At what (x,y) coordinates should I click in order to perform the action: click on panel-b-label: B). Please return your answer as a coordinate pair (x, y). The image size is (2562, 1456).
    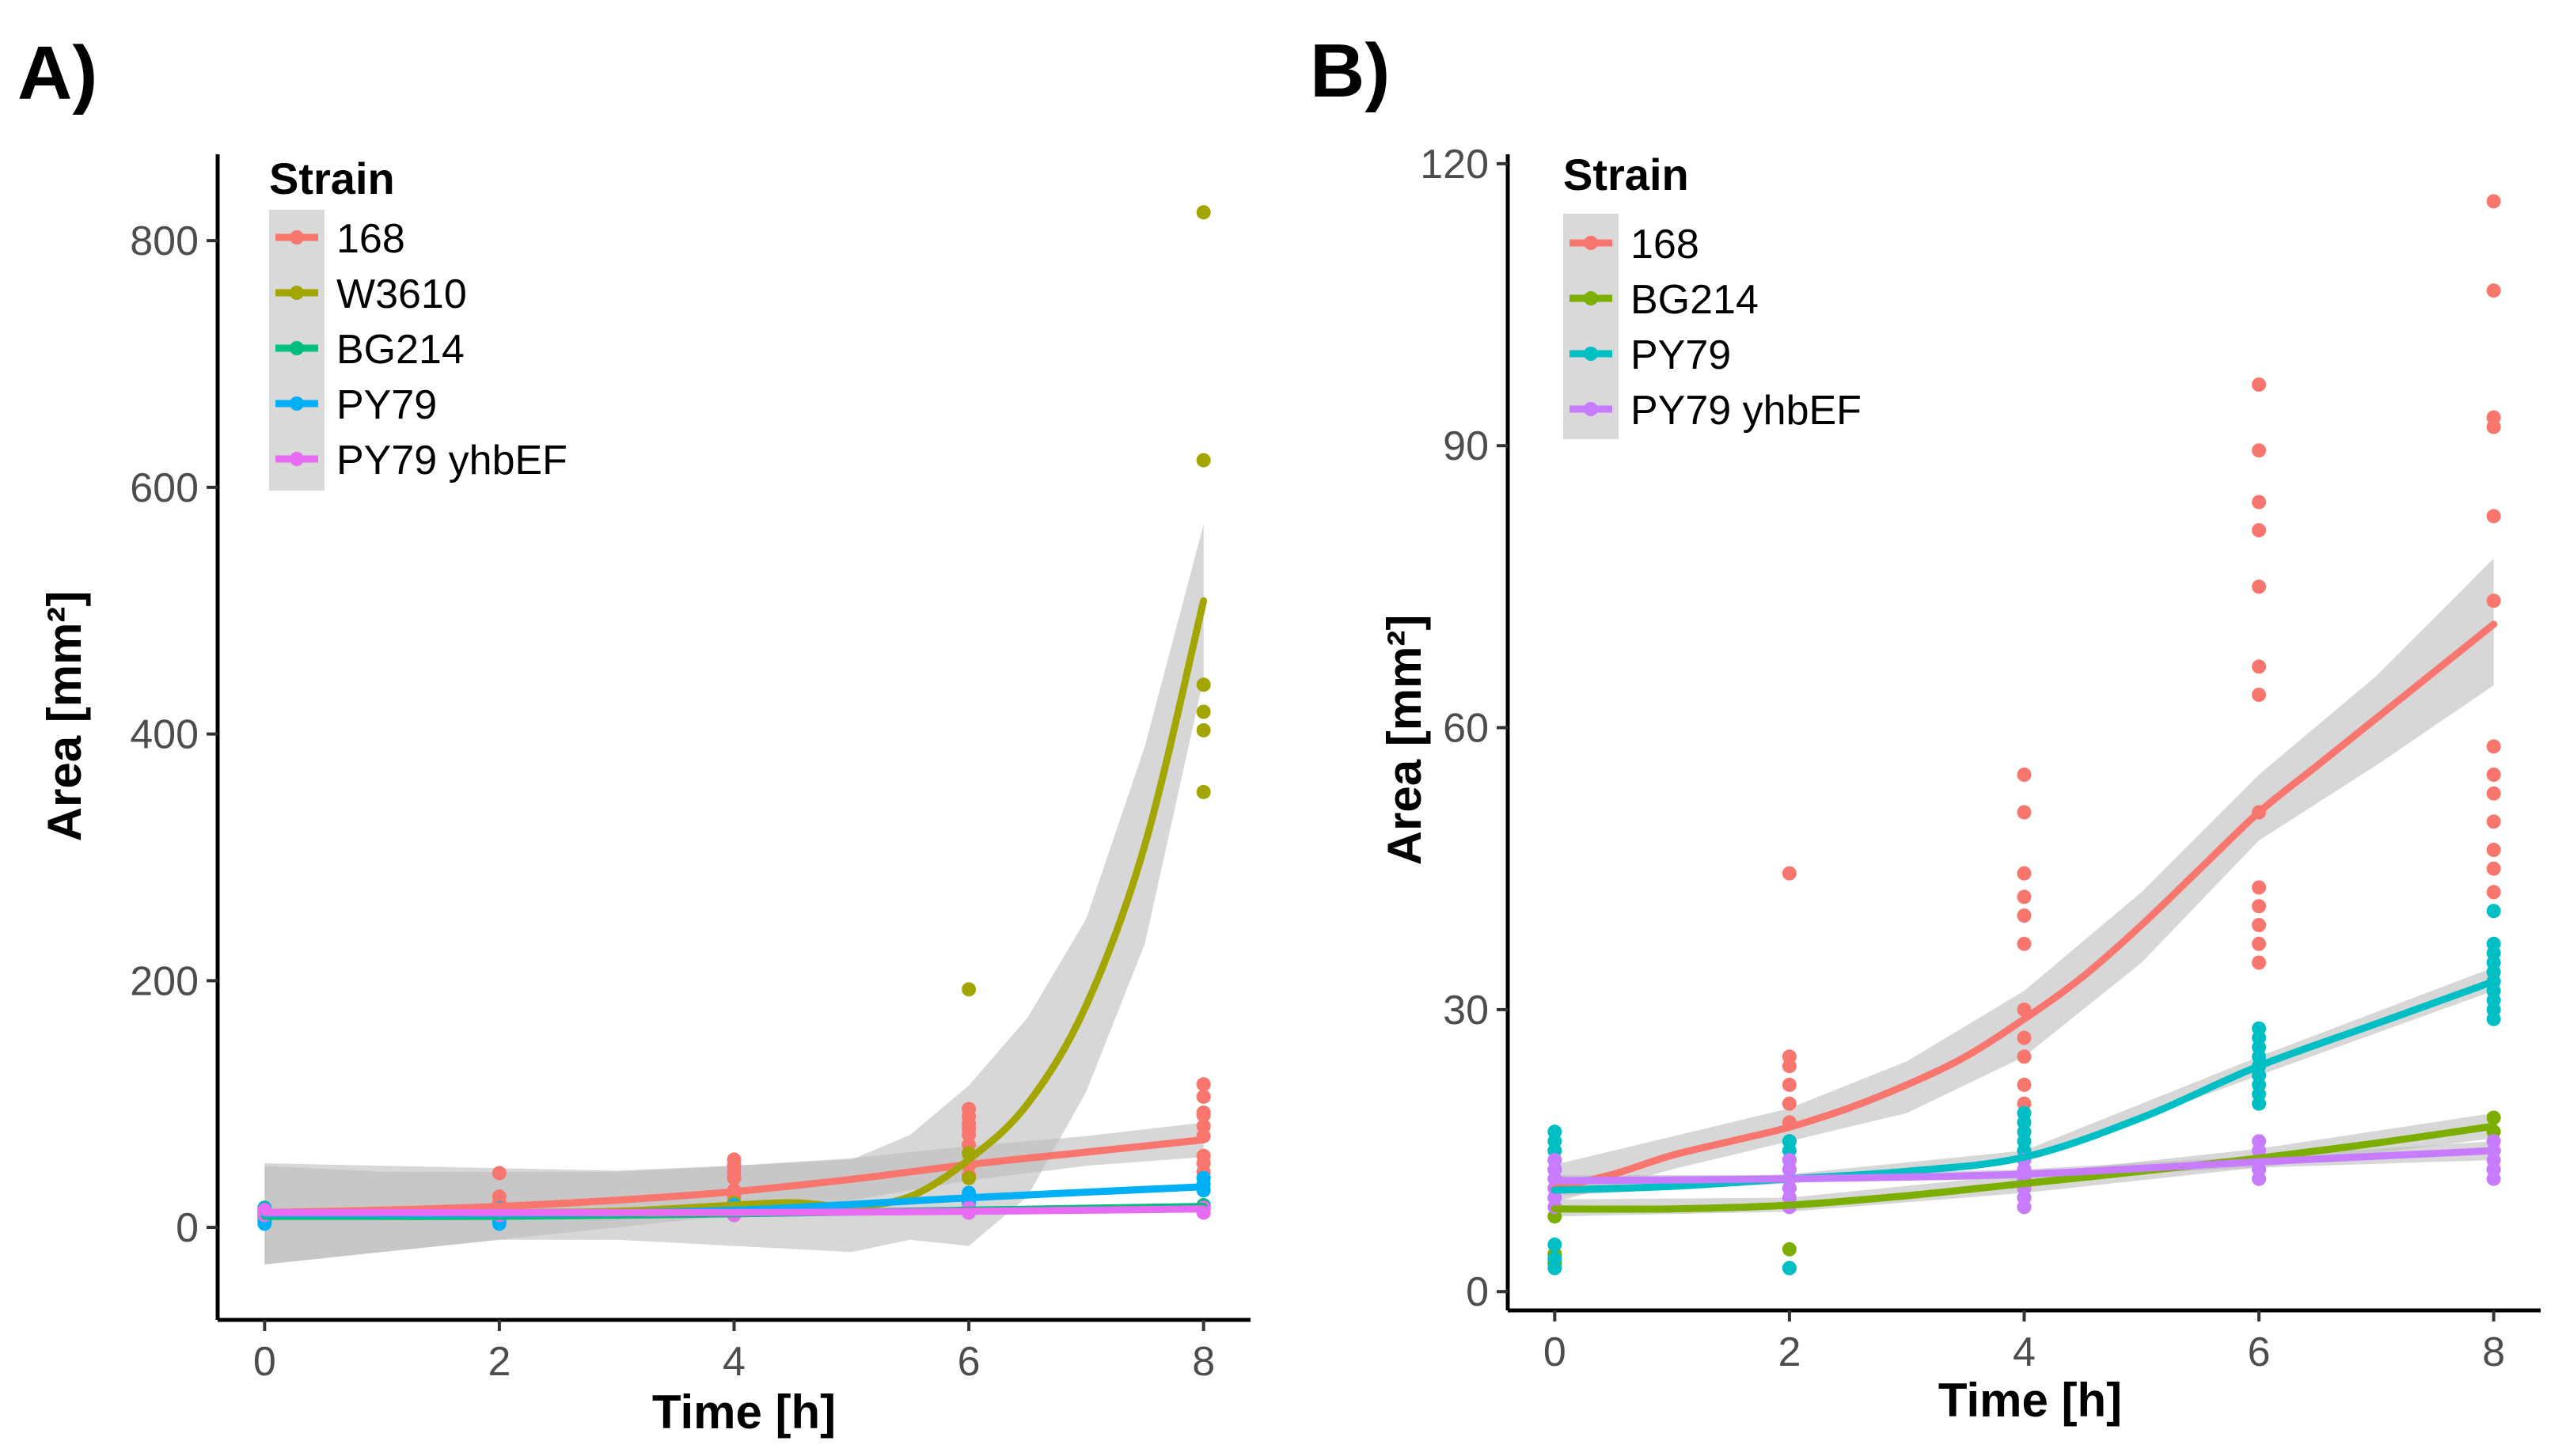
    Looking at the image, I should click on (1350, 70).